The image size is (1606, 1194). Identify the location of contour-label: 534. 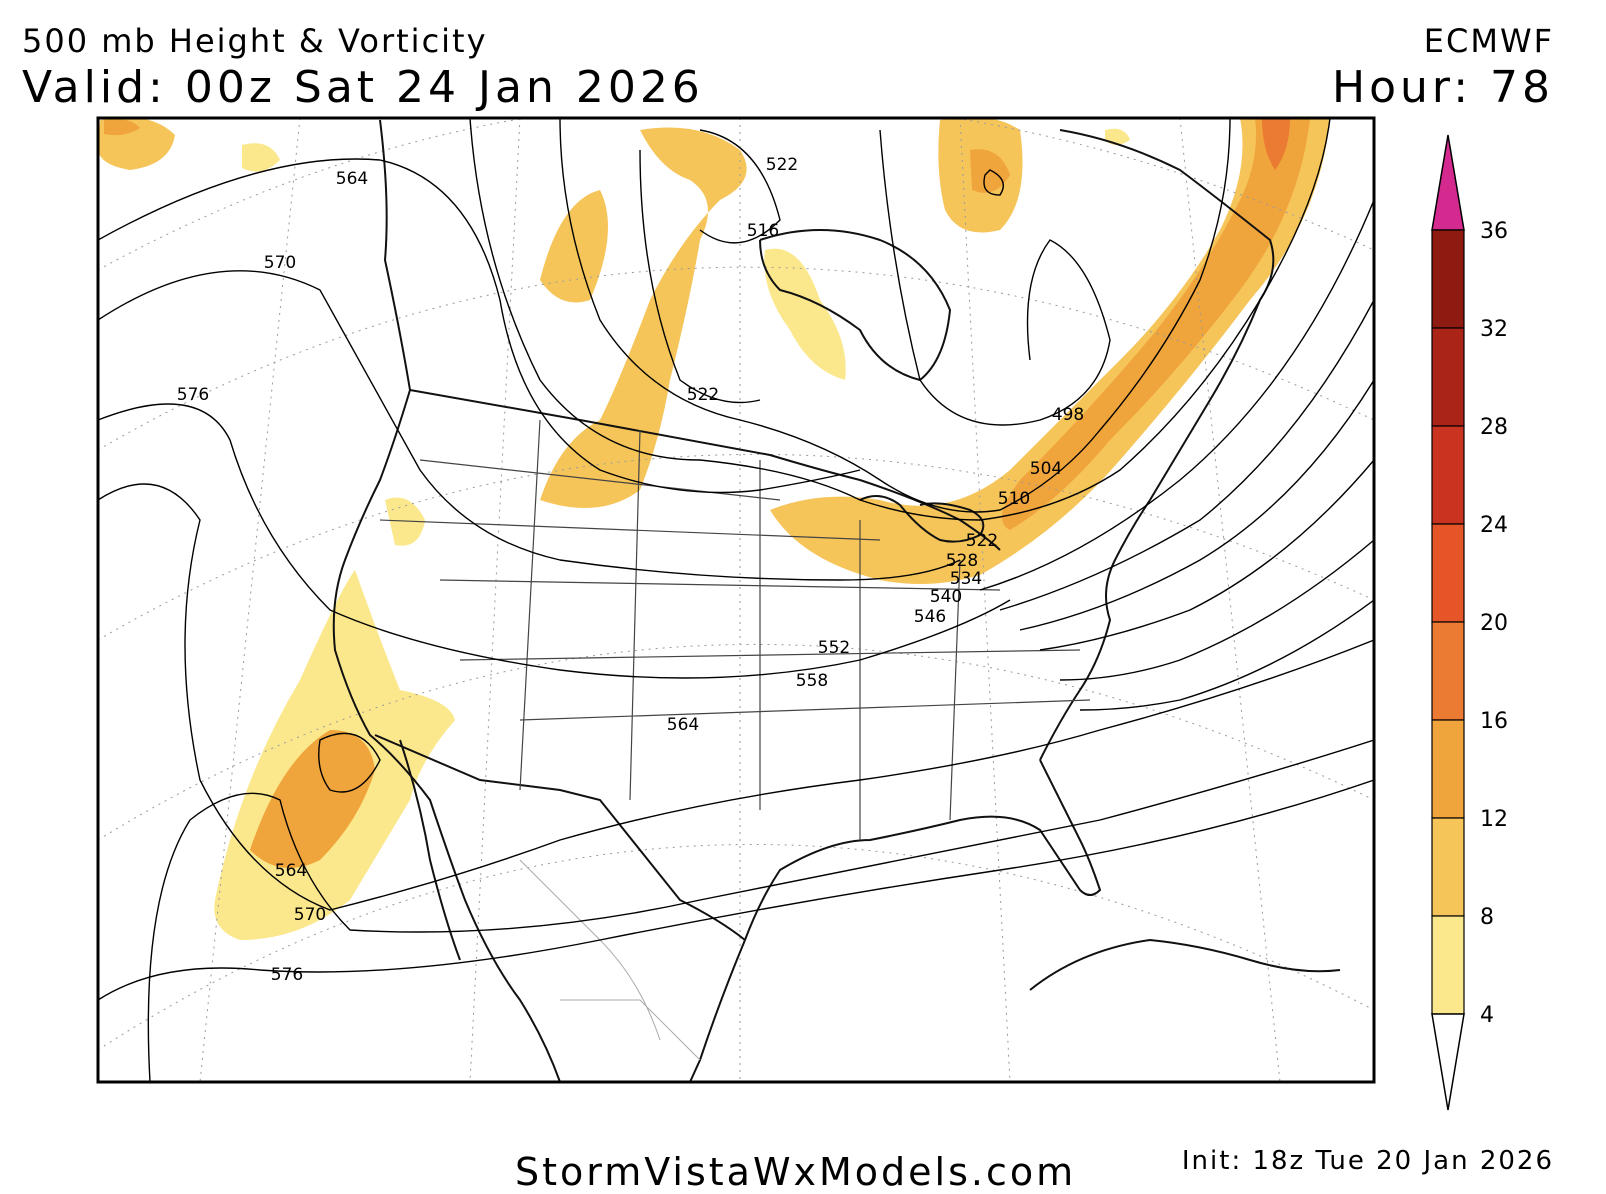
(966, 579).